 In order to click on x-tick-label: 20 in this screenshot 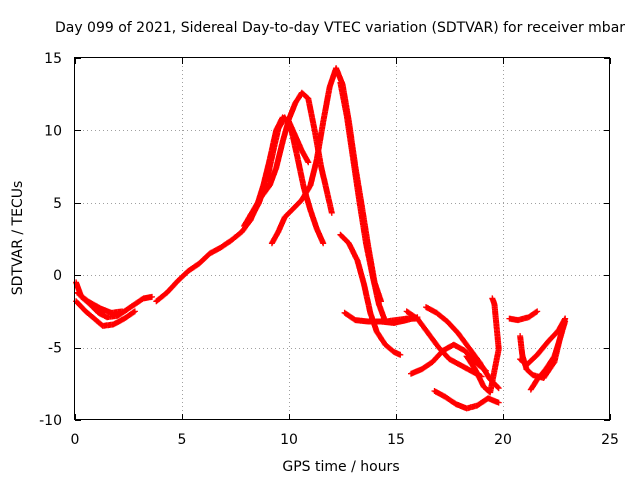, I will do `click(503, 440)`.